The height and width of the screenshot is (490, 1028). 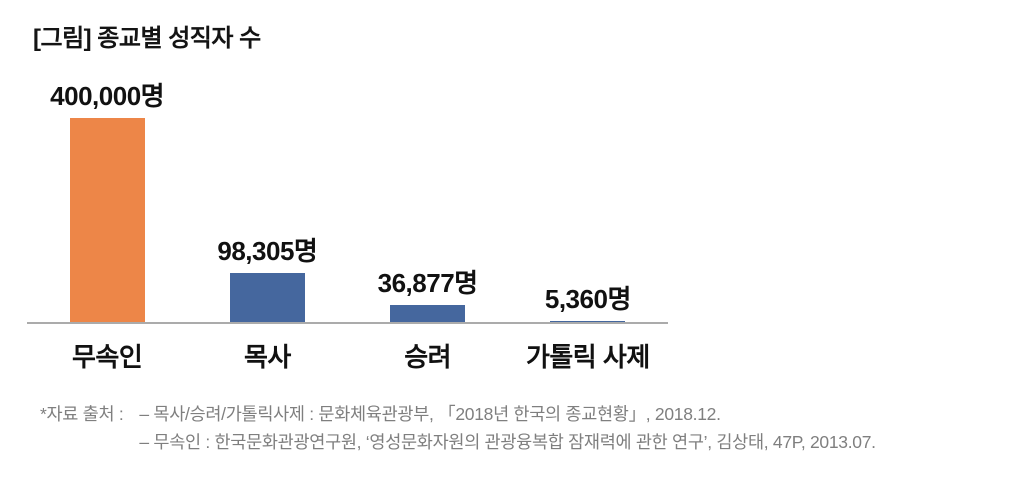 What do you see at coordinates (267, 357) in the screenshot?
I see `category-label: 목사` at bounding box center [267, 357].